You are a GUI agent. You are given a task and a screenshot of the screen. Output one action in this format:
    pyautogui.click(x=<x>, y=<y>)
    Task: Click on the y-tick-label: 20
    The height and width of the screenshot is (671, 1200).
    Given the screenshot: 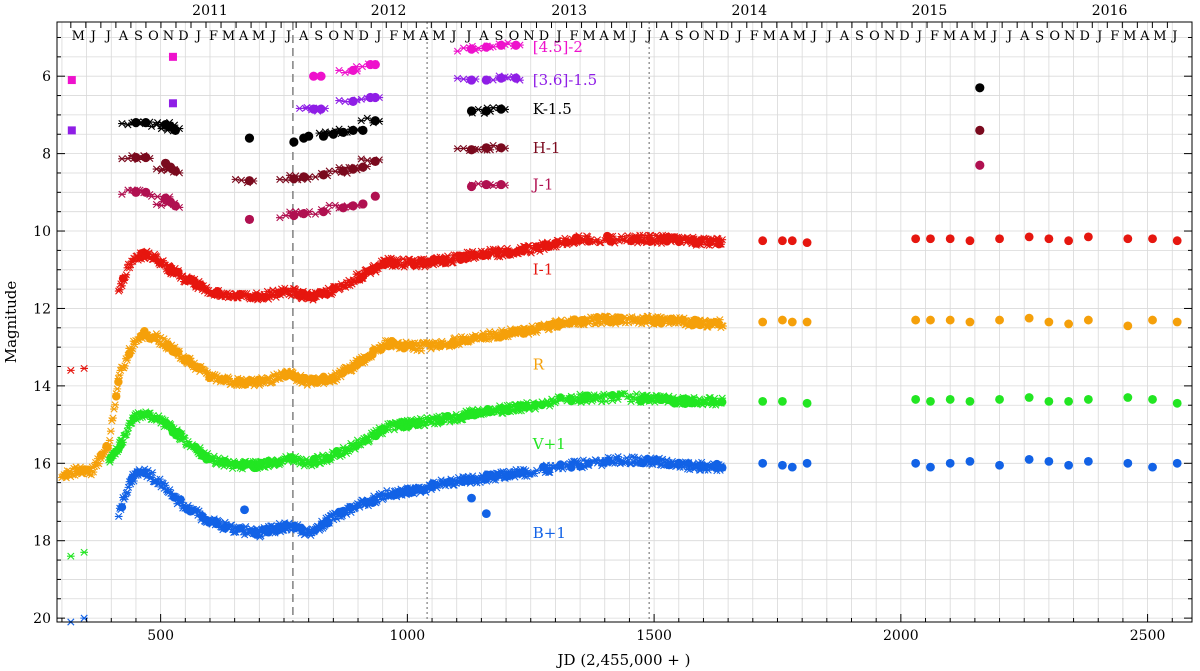 What is the action you would take?
    pyautogui.click(x=42, y=619)
    